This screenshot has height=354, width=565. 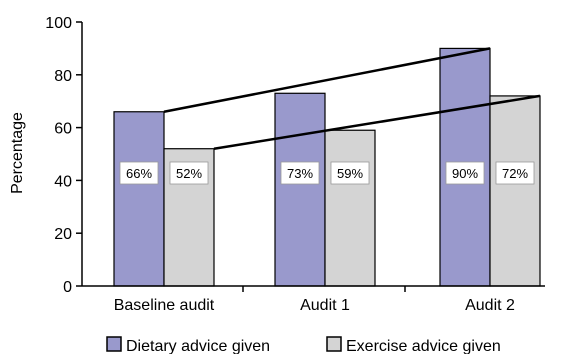 I want to click on y-tick-label: 60, so click(x=63, y=129).